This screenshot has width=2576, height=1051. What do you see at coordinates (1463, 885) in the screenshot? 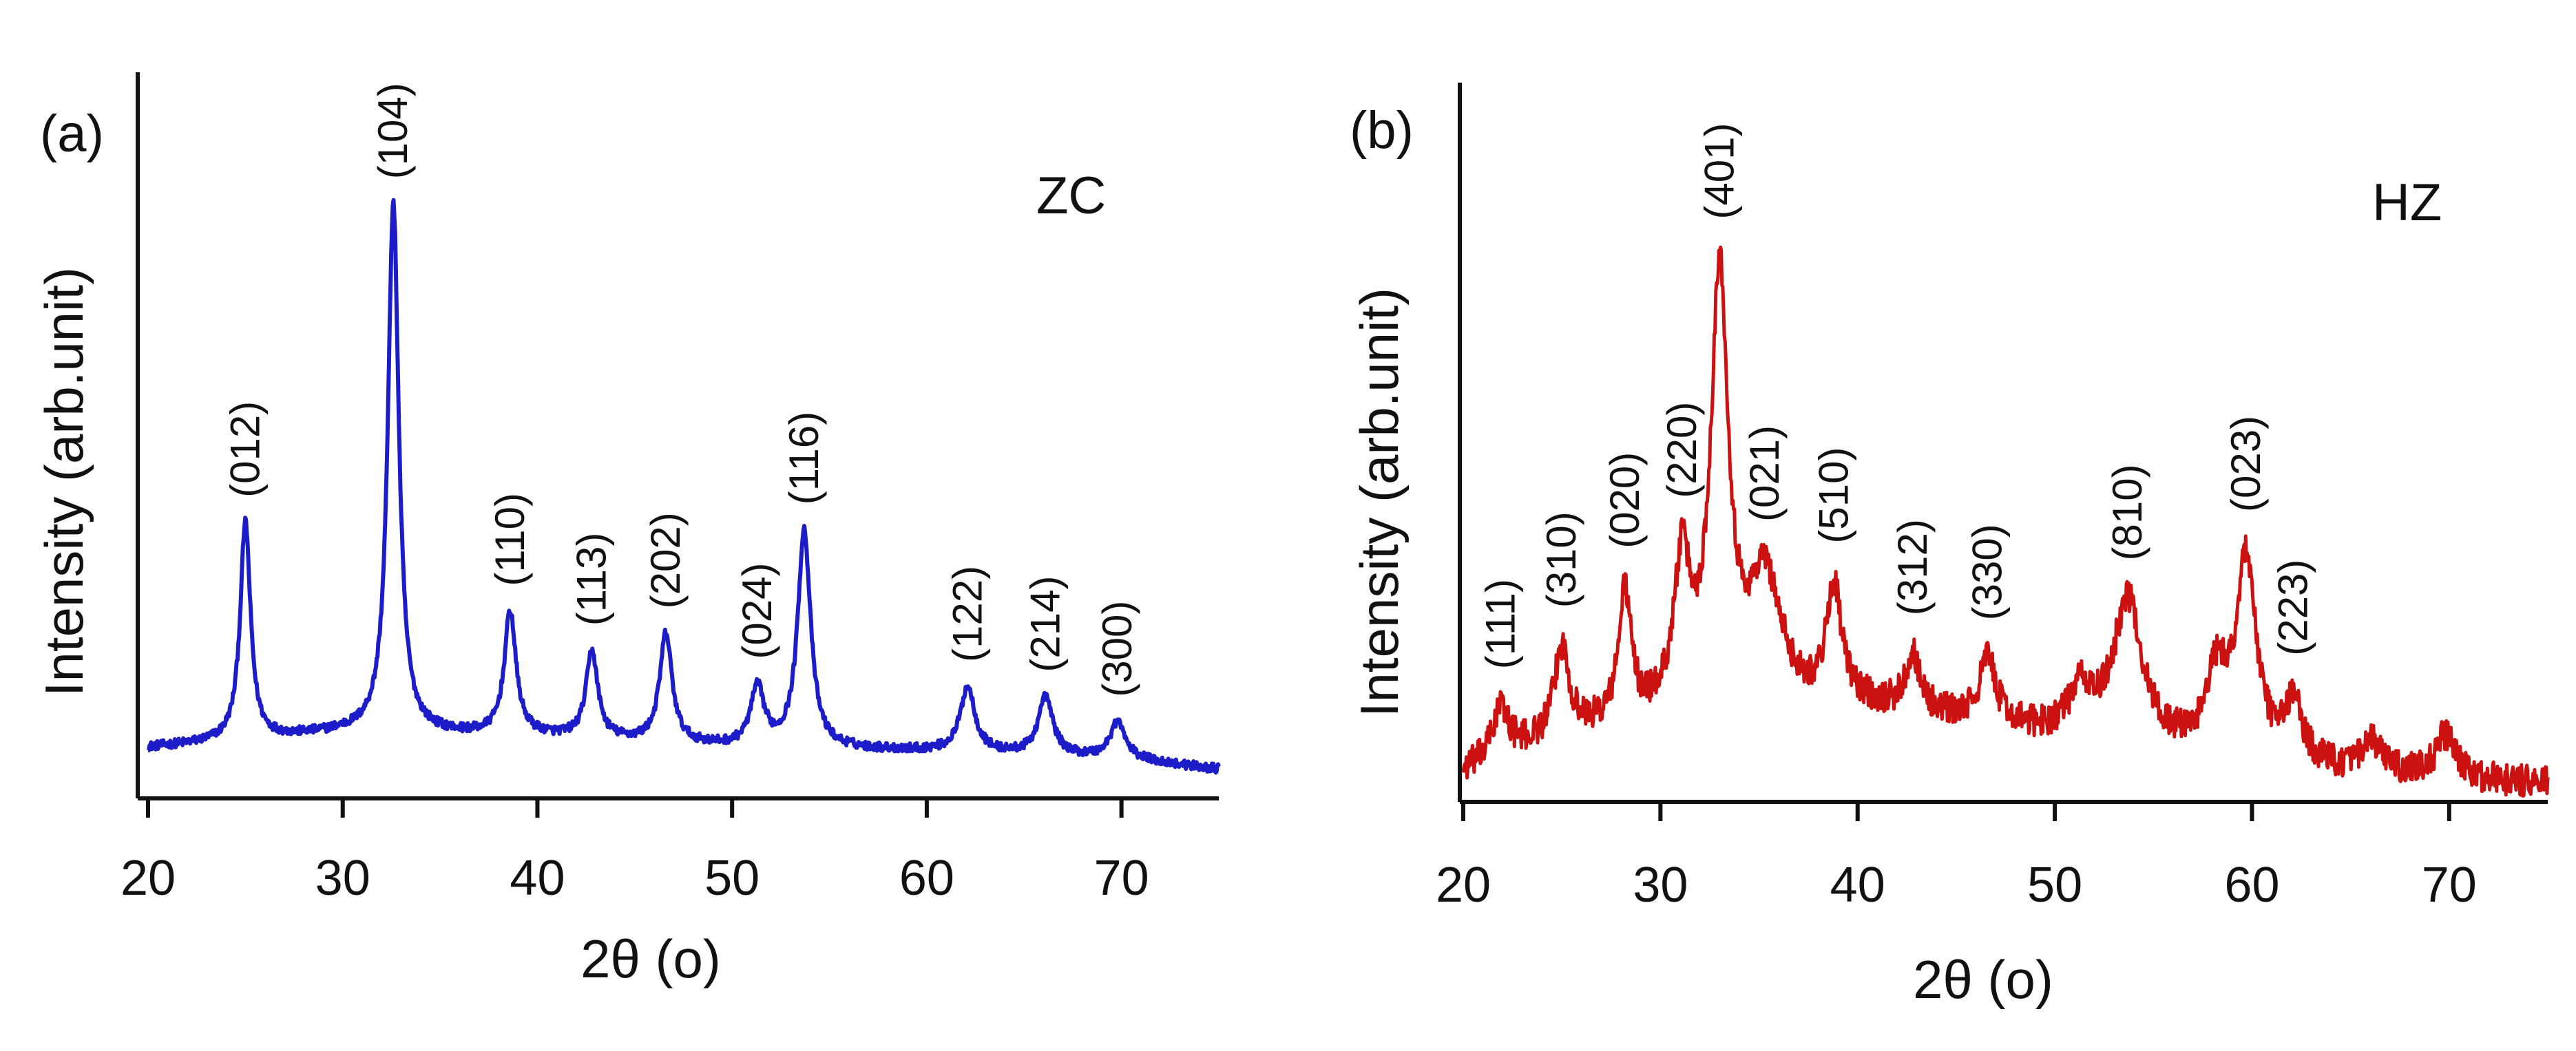
I see `panel-b-x-tick-label: 20` at bounding box center [1463, 885].